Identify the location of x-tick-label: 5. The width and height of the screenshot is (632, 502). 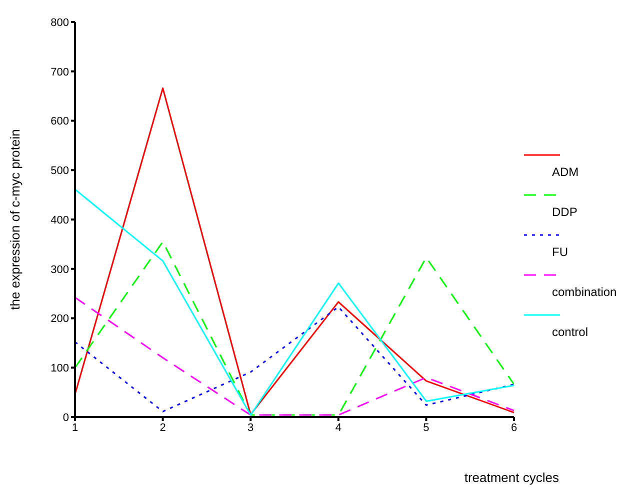
(426, 428).